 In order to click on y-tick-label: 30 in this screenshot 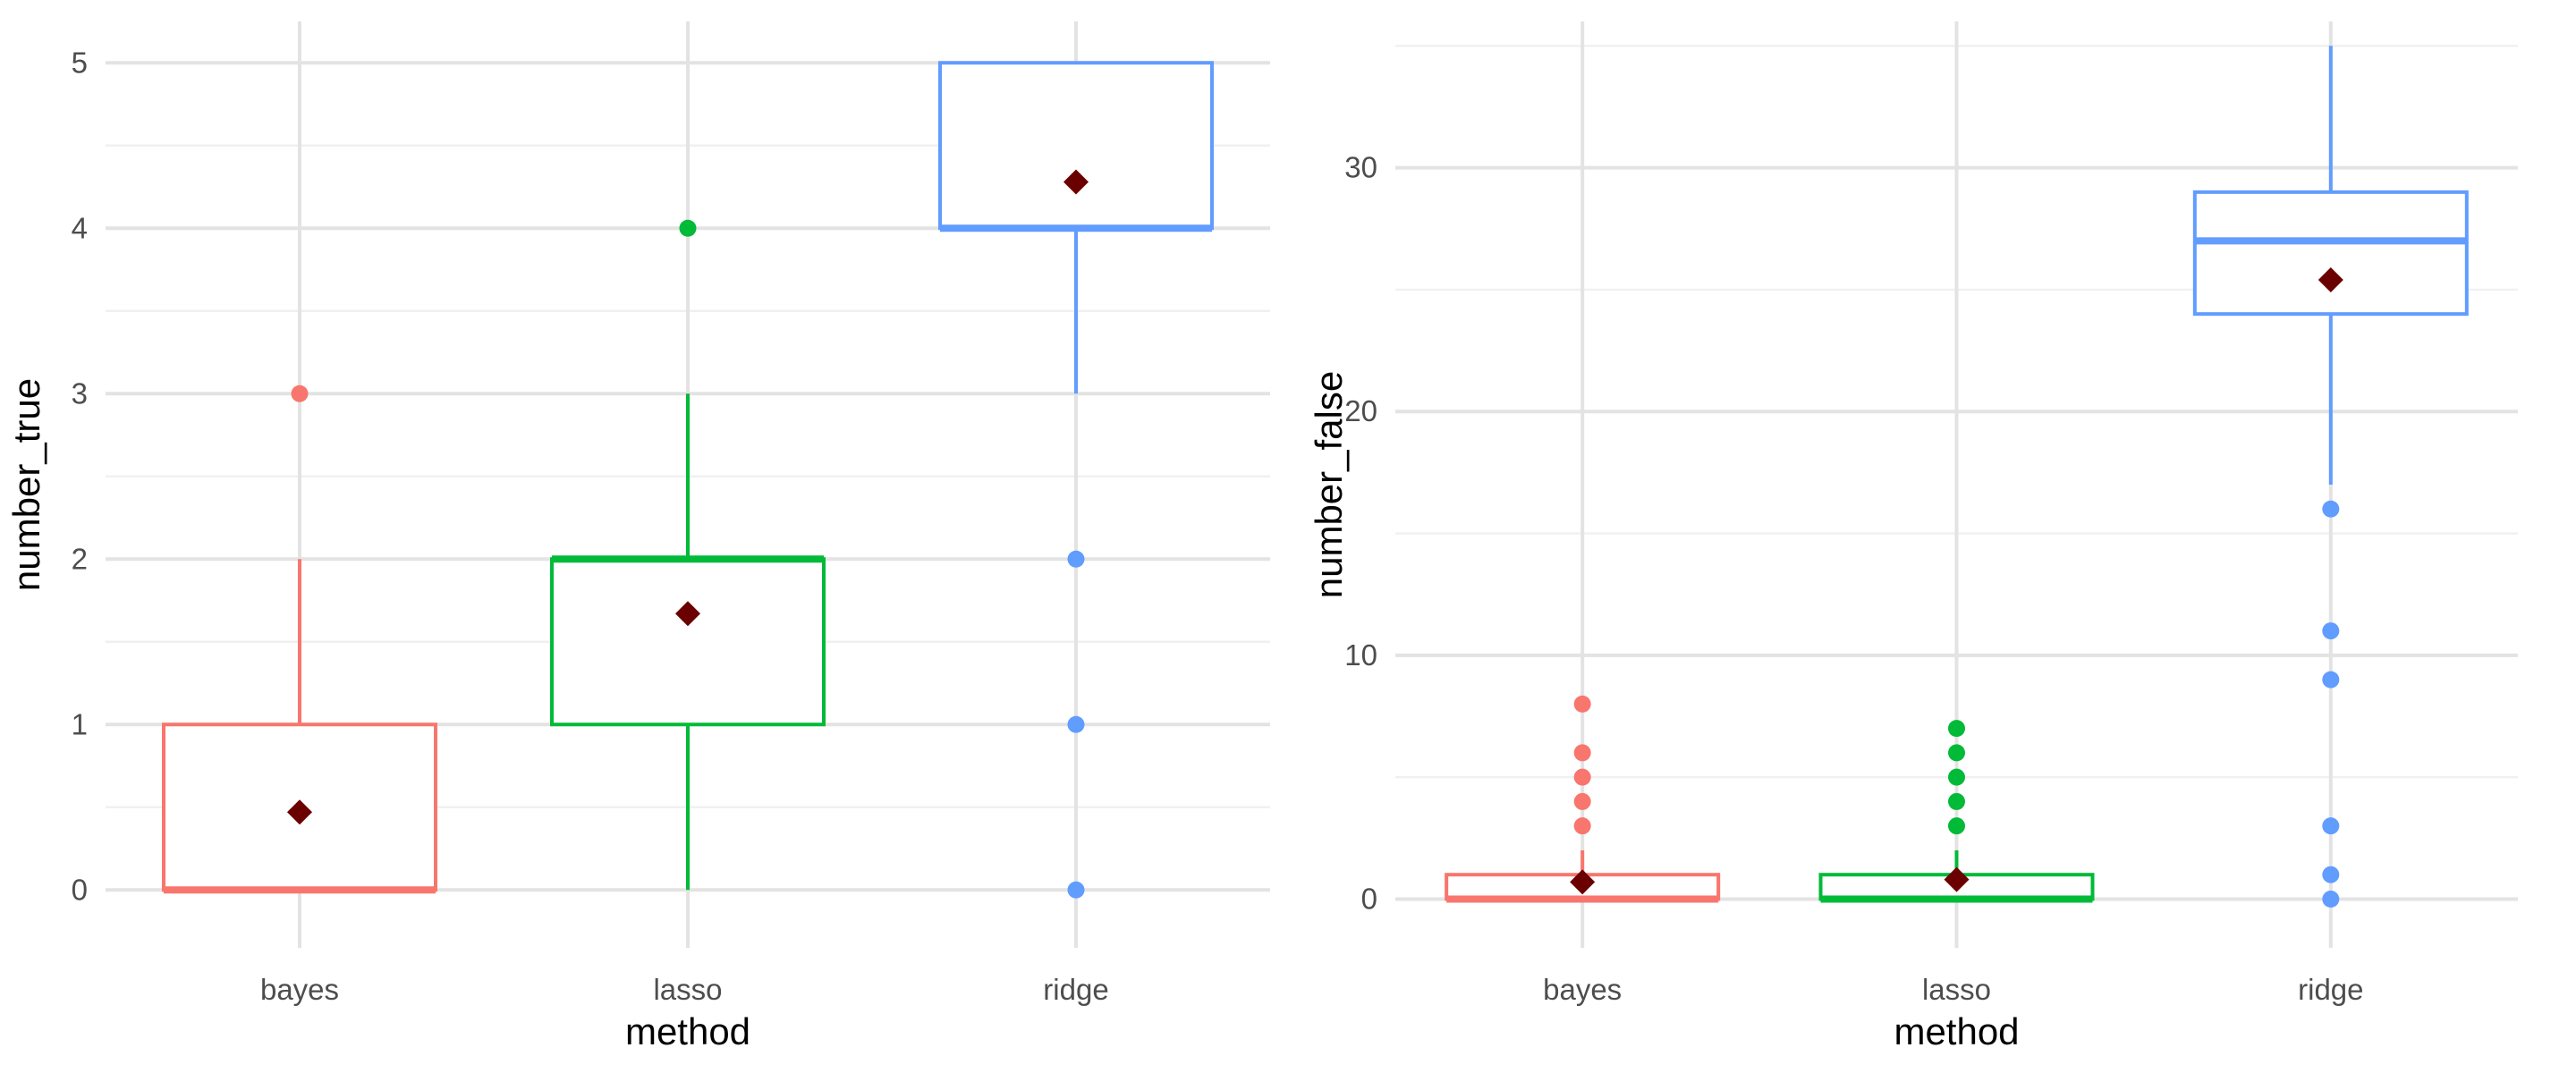, I will do `click(1360, 167)`.